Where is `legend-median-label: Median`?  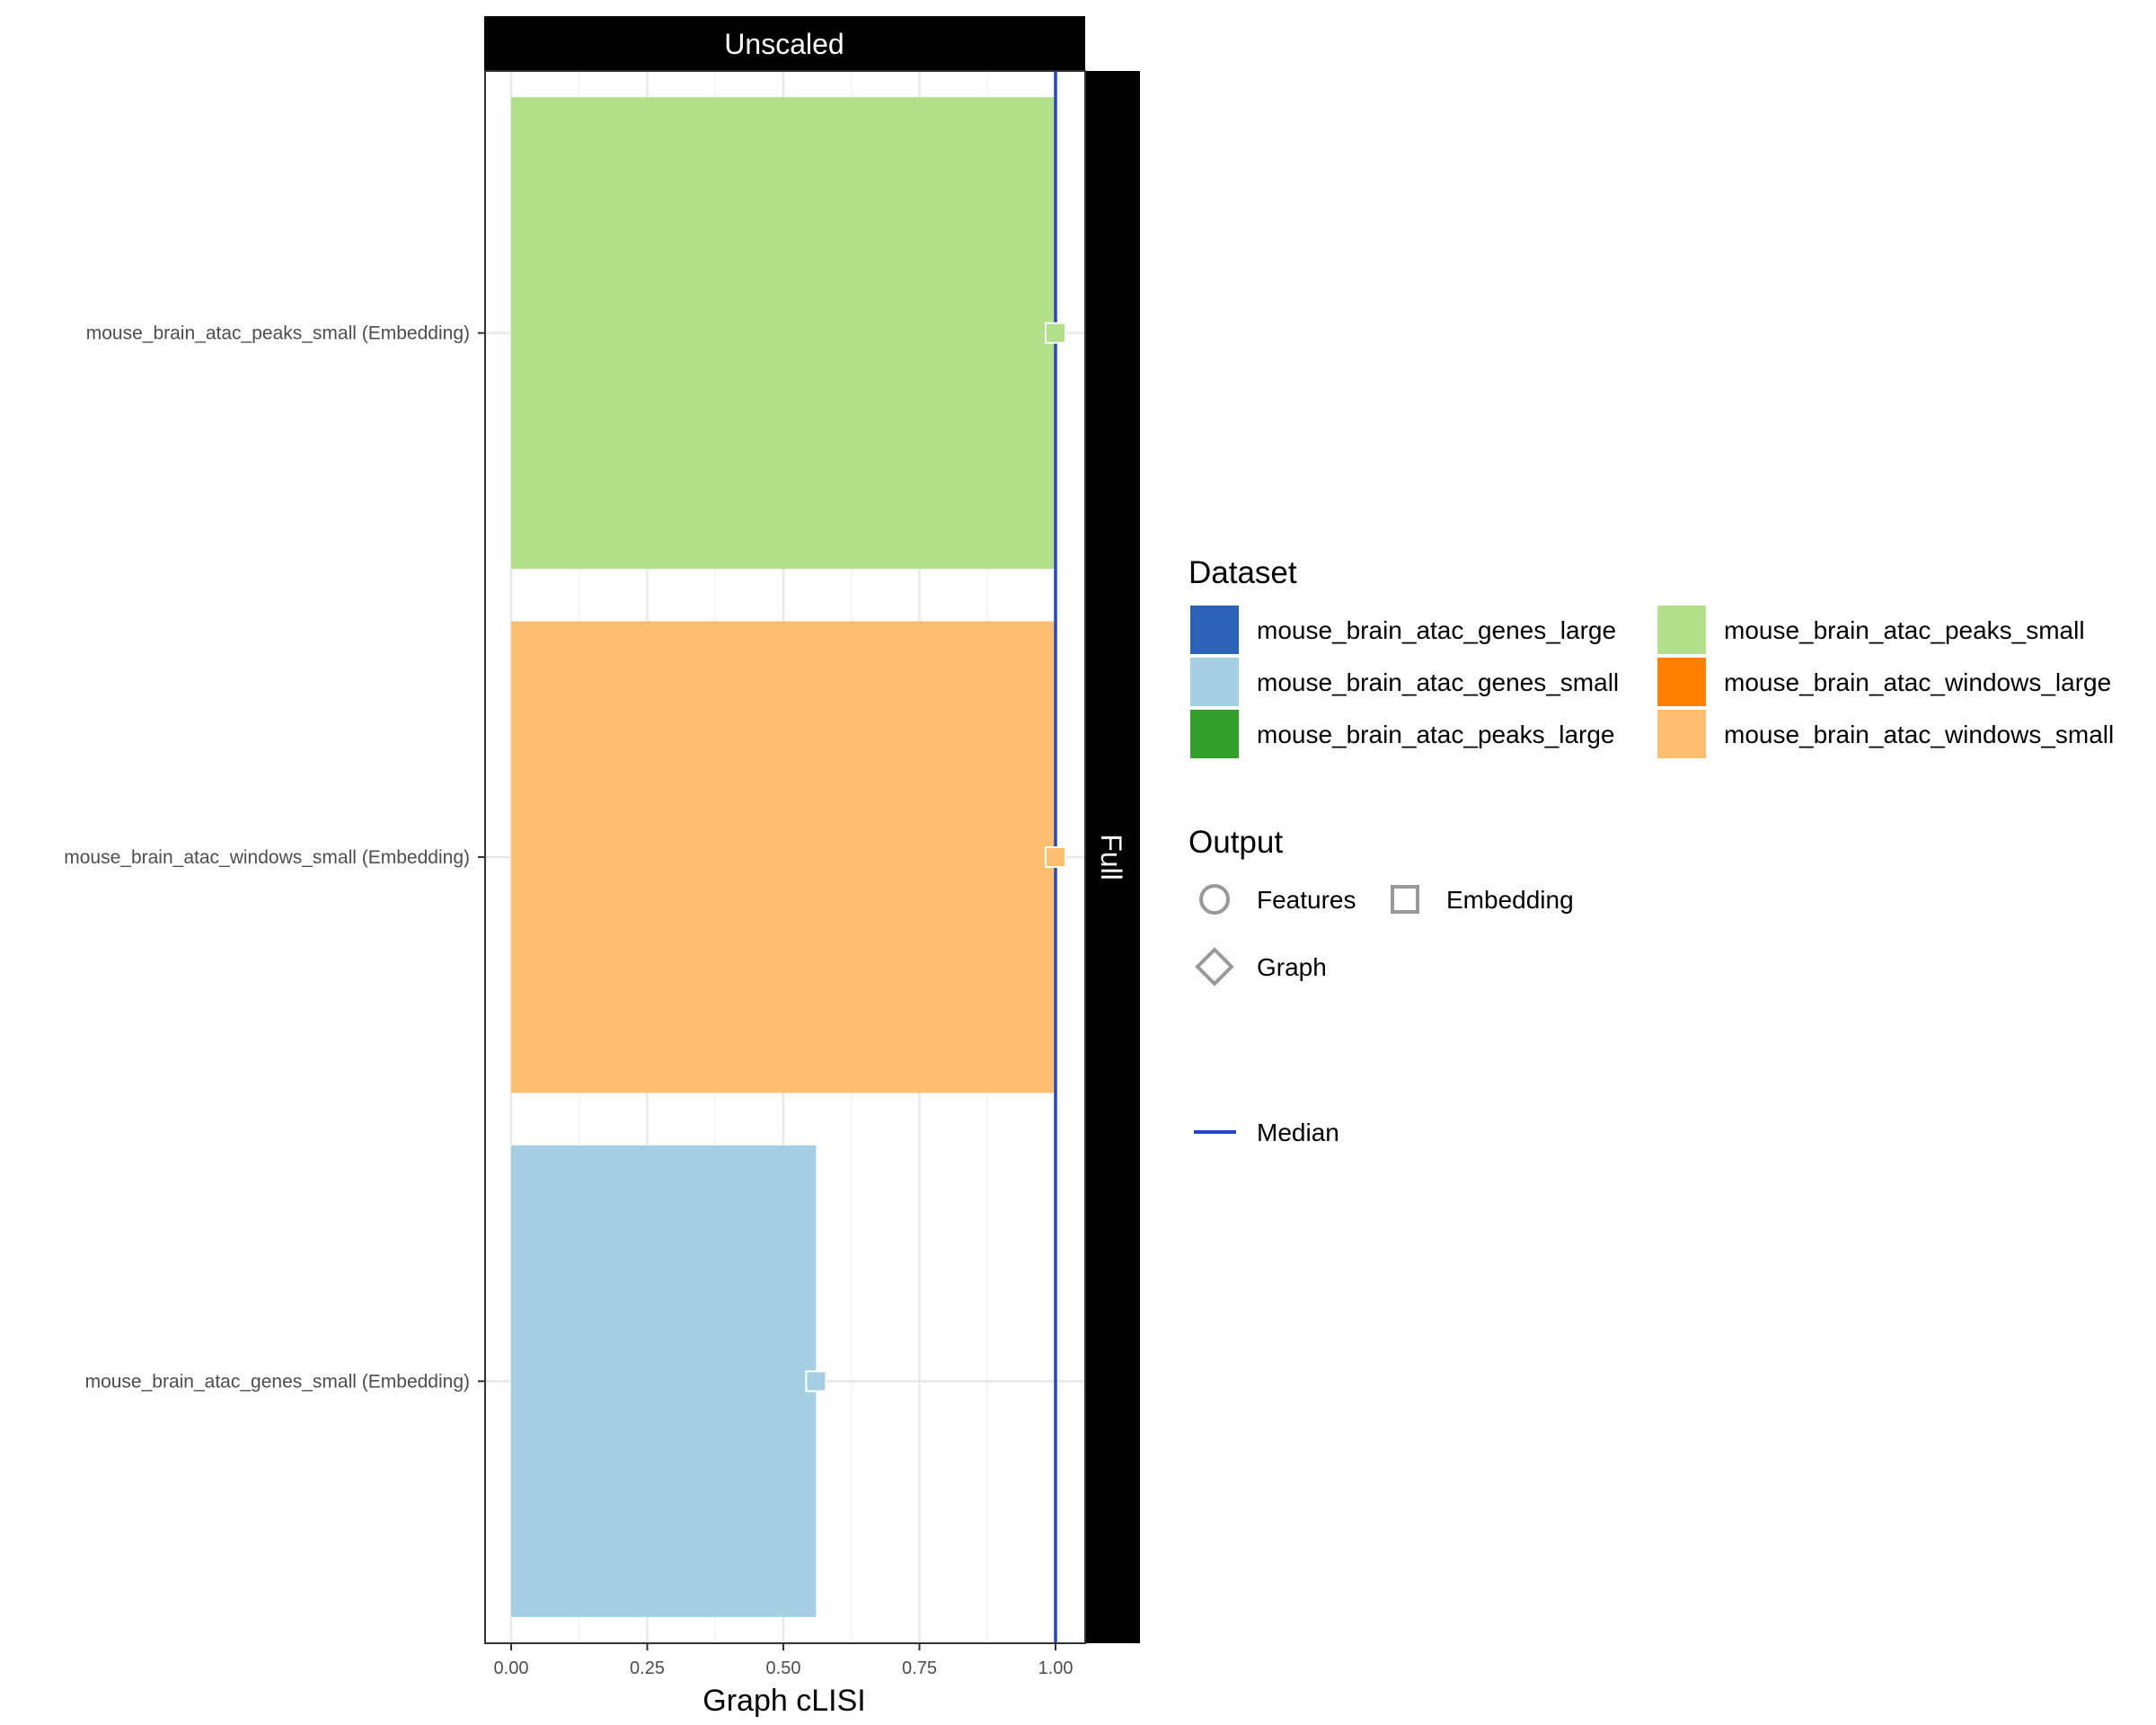 legend-median-label: Median is located at coordinates (1298, 1132).